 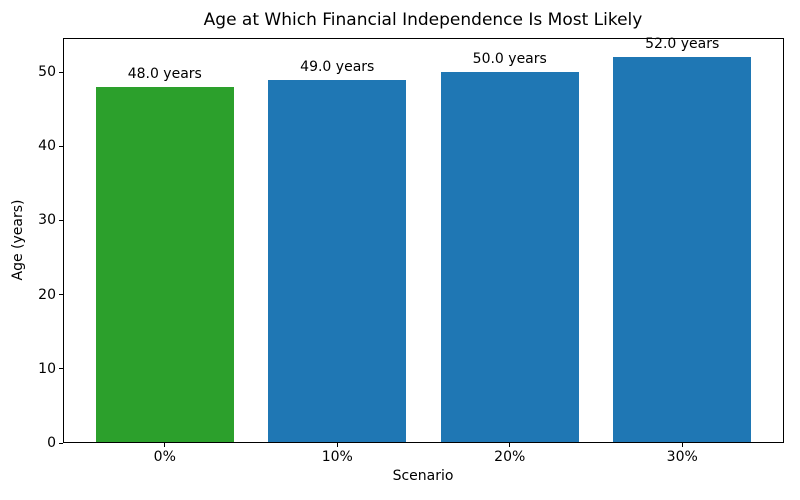 What do you see at coordinates (337, 66) in the screenshot?
I see `bar-value-label: 49.0 years` at bounding box center [337, 66].